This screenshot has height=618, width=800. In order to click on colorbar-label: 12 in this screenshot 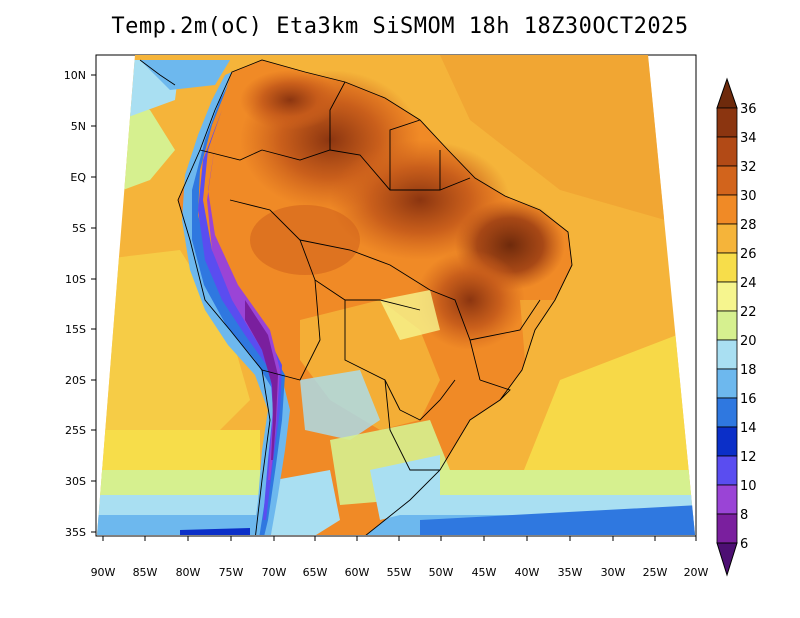, I will do `click(748, 457)`.